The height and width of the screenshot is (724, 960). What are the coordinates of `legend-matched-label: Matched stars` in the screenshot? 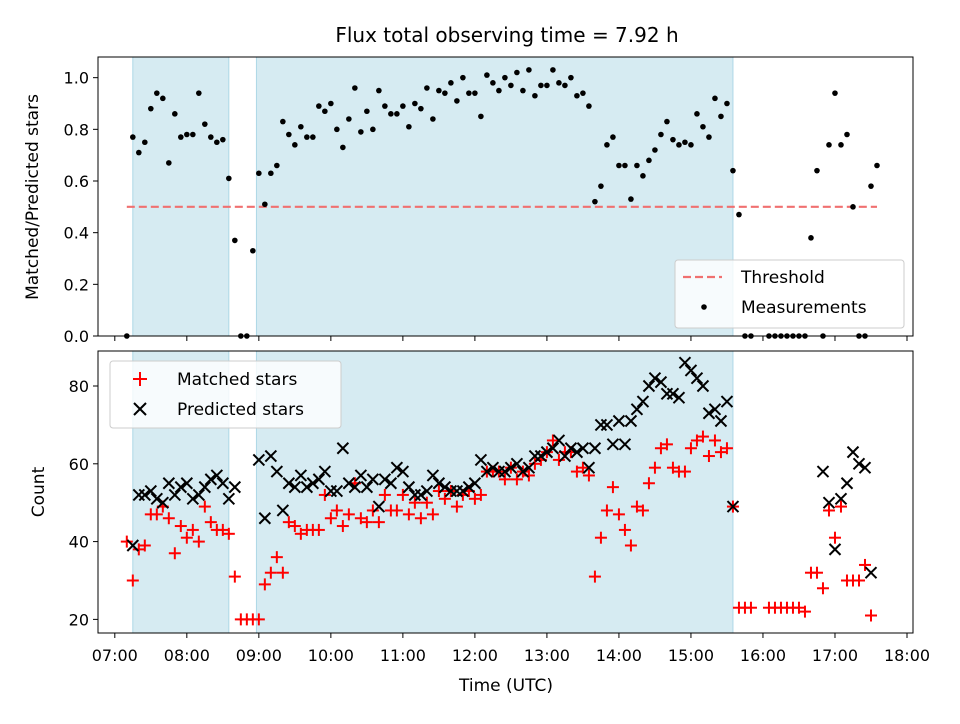 It's located at (237, 380).